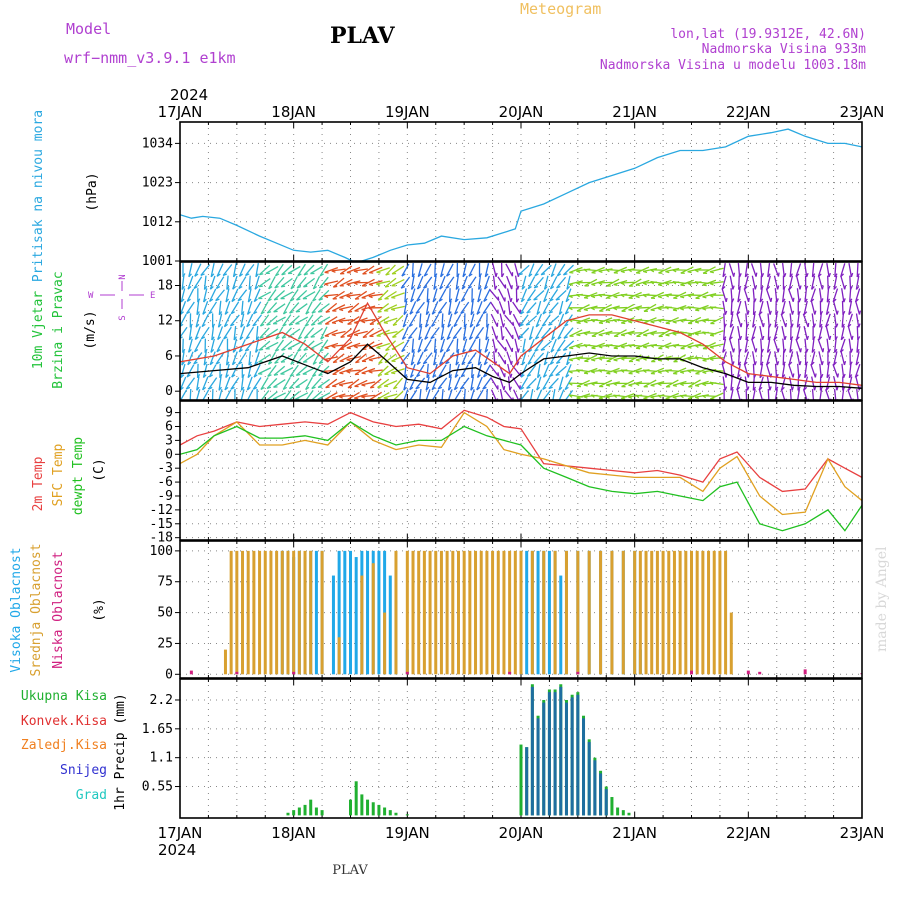 Image resolution: width=900 pixels, height=900 pixels. I want to click on model-name: wrf−nmm_v3.9.1 e1km, so click(150, 58).